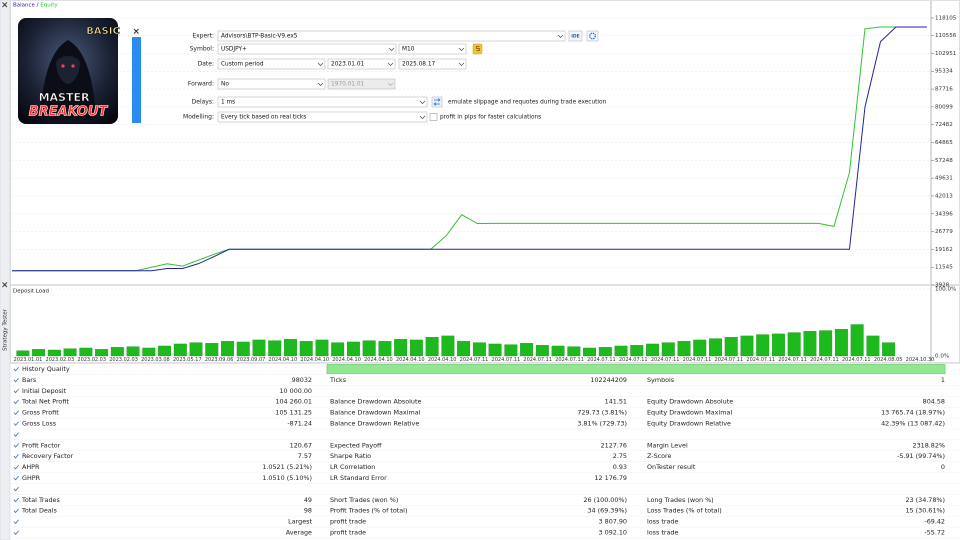  I want to click on side-label: Strategy Tester, so click(6, 329).